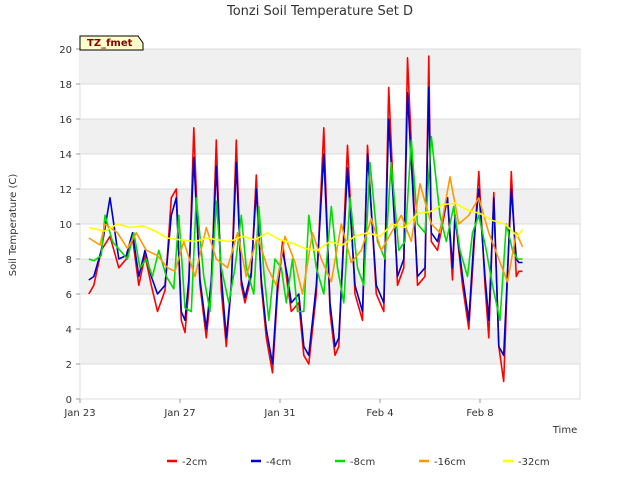  I want to click on legend: -2cm -4cm -8cm -16cm -32cm, so click(358, 462).